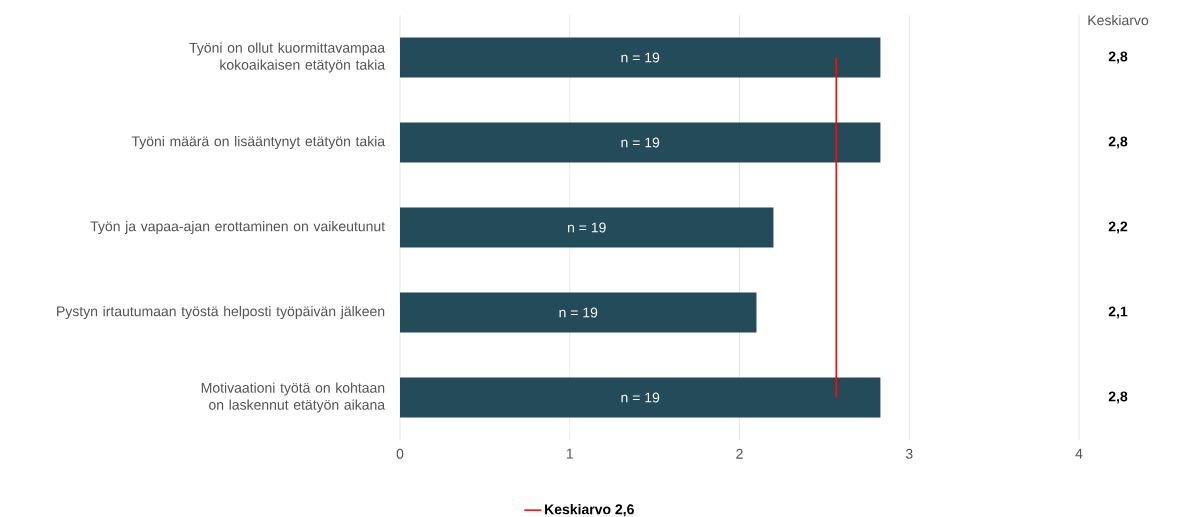  Describe the element at coordinates (589, 510) in the screenshot. I see `legend-label: Keskiarvo 2,6` at that location.